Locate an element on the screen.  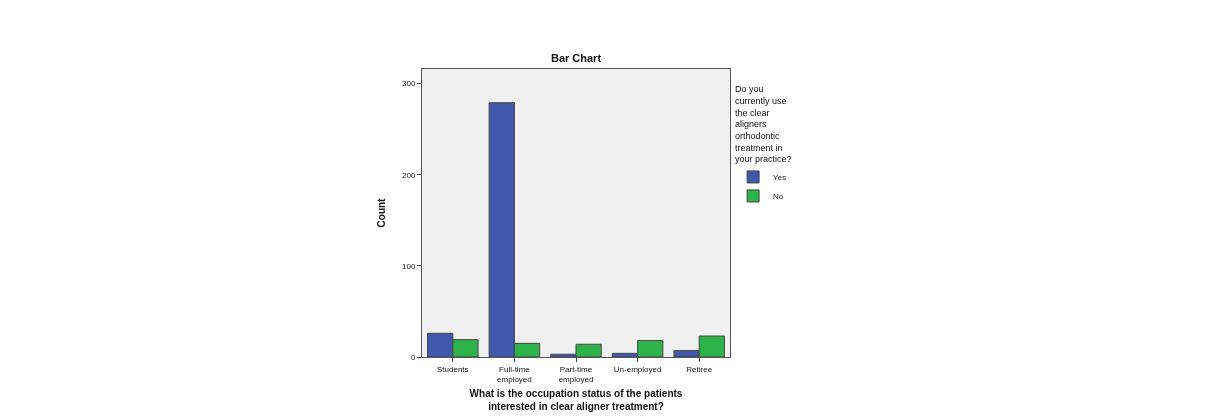
x-tick-label: Retiree is located at coordinates (699, 369).